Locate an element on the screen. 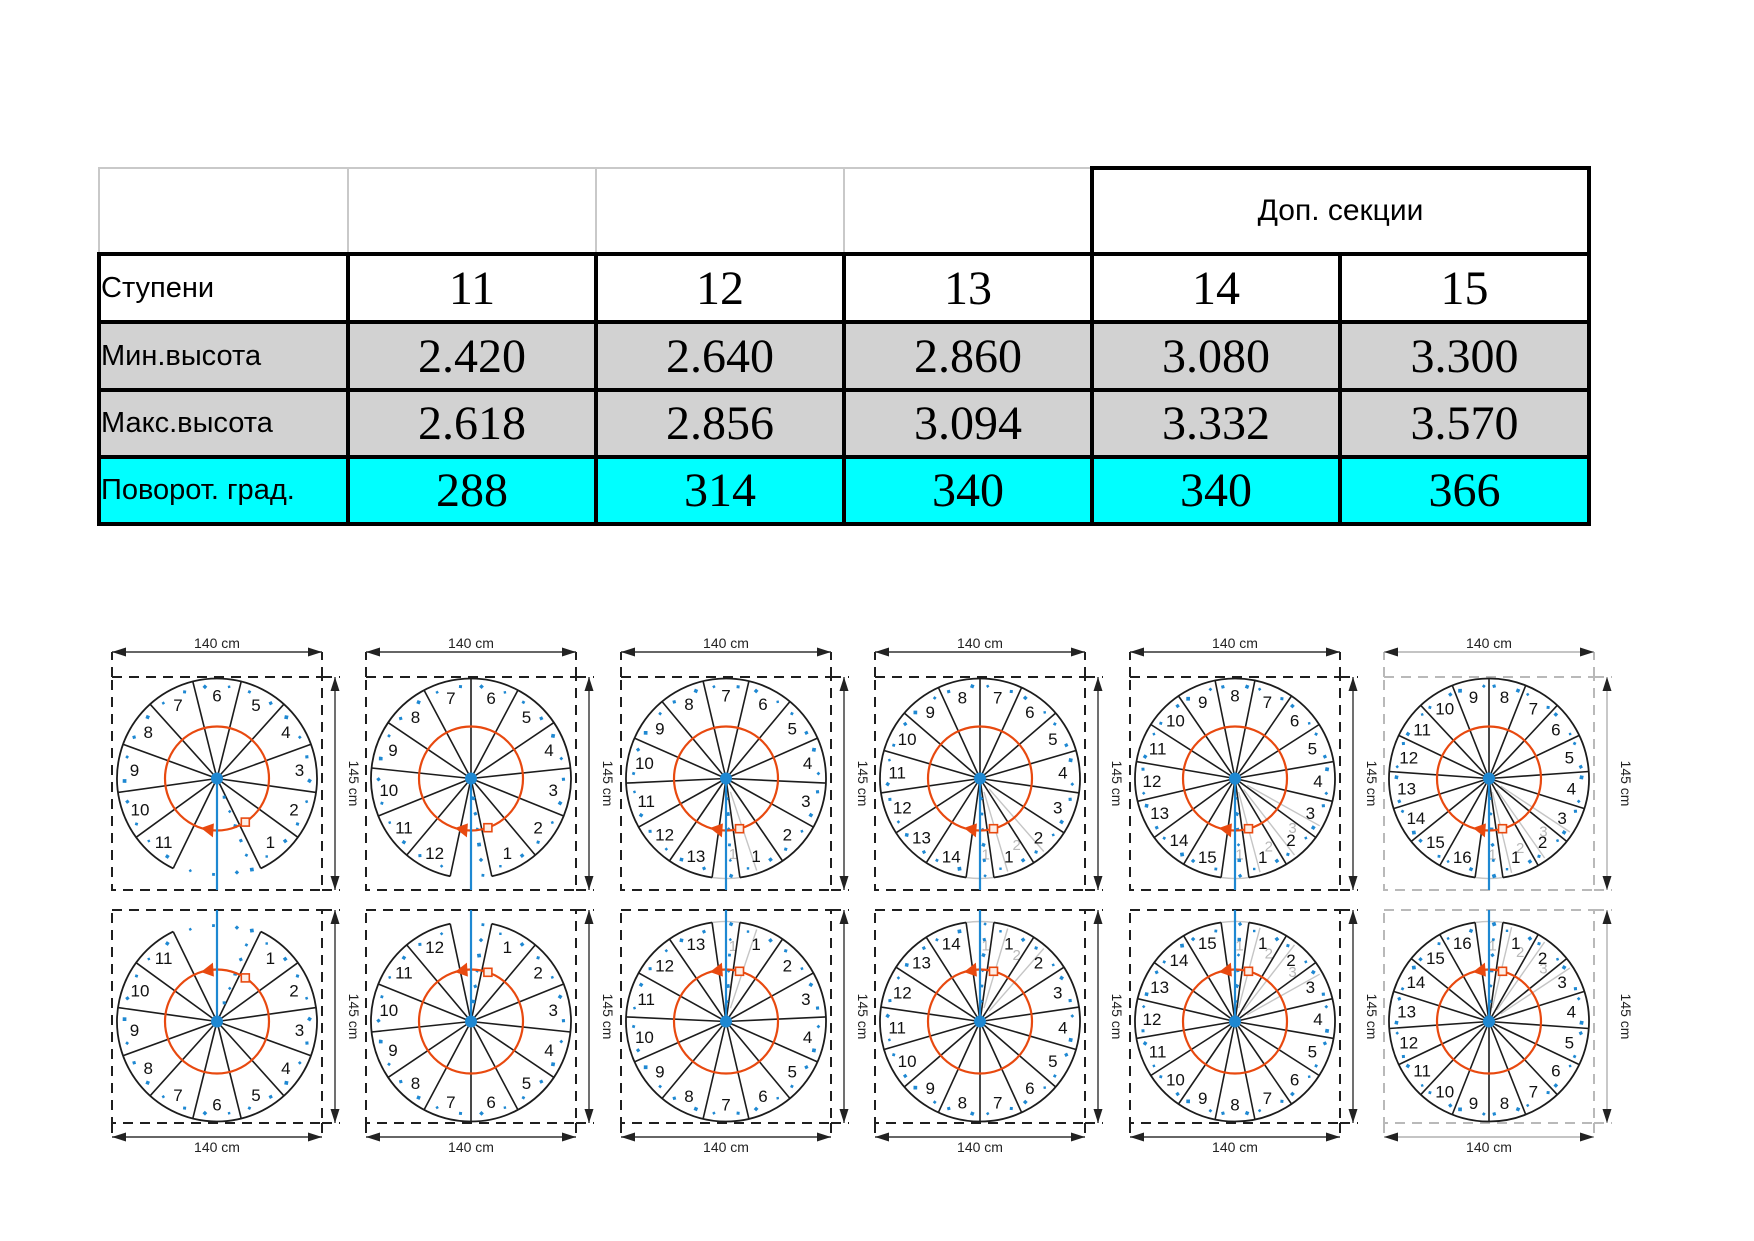 The height and width of the screenshot is (1241, 1754). walkline-dots is located at coordinates (217, 780).